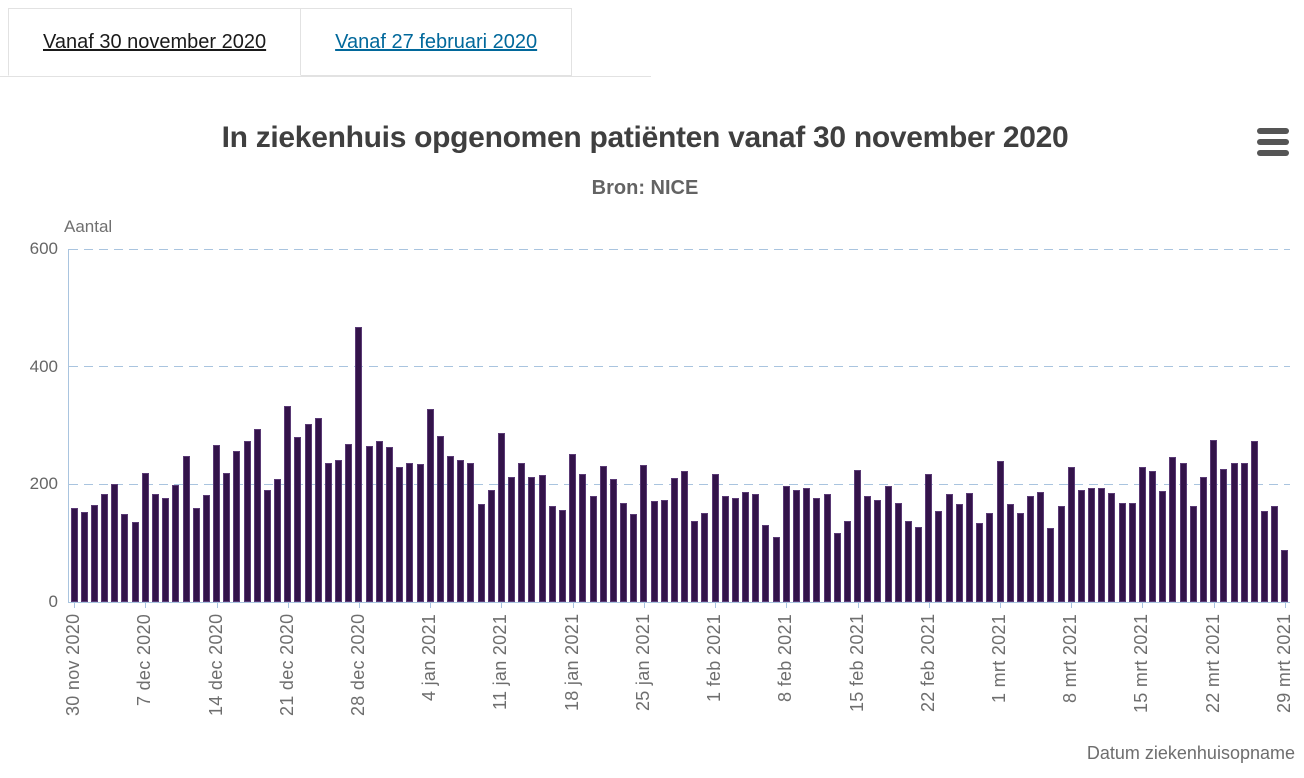 The image size is (1304, 778). Describe the element at coordinates (949, 547) in the screenshot. I see `bar-24-feb-2021` at that location.